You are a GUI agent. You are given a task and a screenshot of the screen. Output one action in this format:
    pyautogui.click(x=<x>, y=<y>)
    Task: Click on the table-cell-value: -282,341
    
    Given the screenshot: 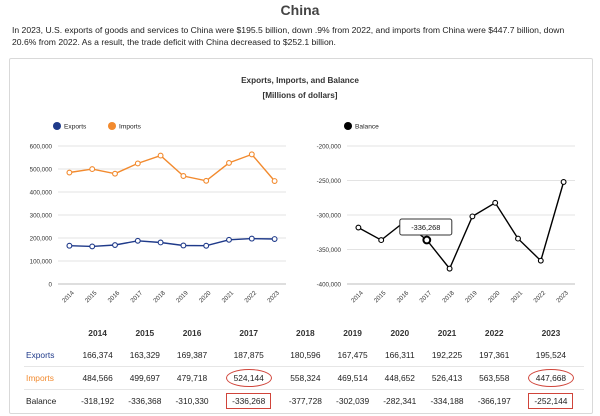 What is the action you would take?
    pyautogui.click(x=400, y=401)
    